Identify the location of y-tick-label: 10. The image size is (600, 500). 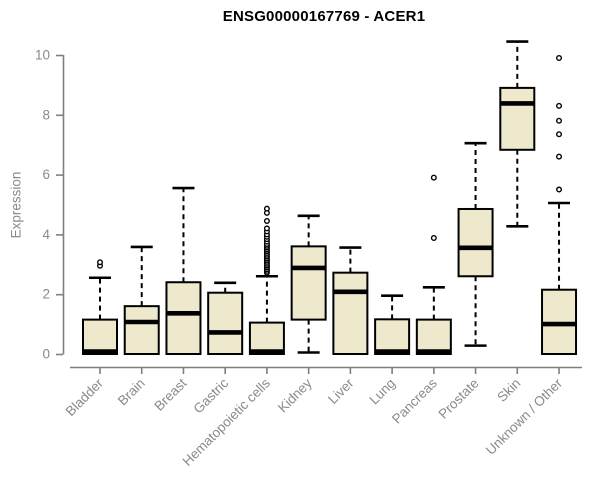
(42, 55).